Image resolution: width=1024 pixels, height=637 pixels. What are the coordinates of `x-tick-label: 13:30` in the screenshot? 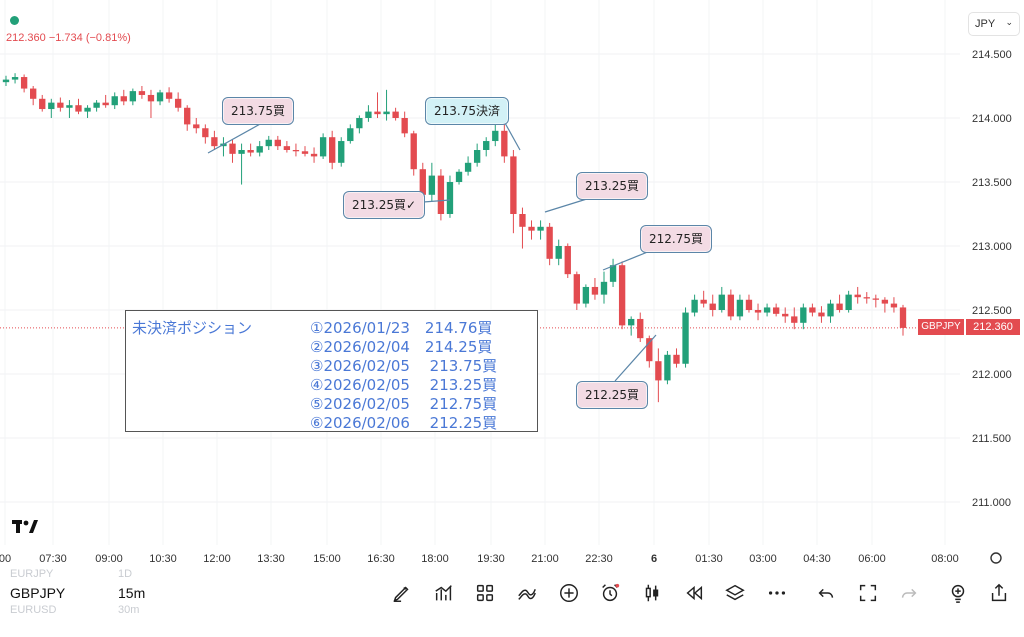 It's located at (271, 559).